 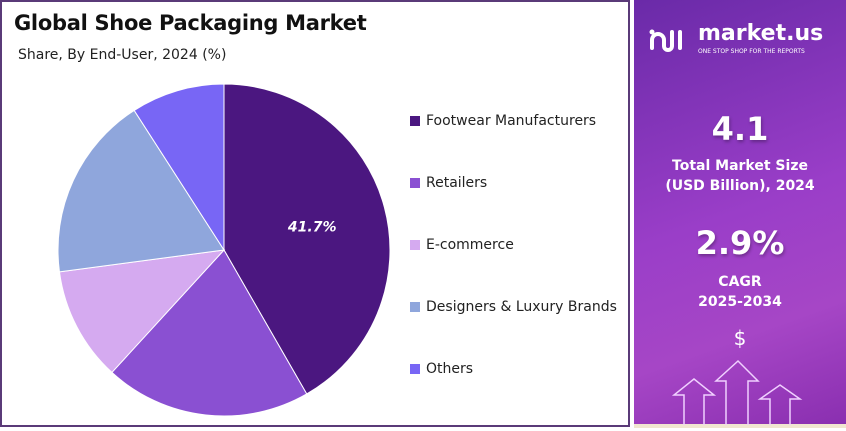 I want to click on legend-label: Designers & Luxury Brands, so click(x=521, y=307).